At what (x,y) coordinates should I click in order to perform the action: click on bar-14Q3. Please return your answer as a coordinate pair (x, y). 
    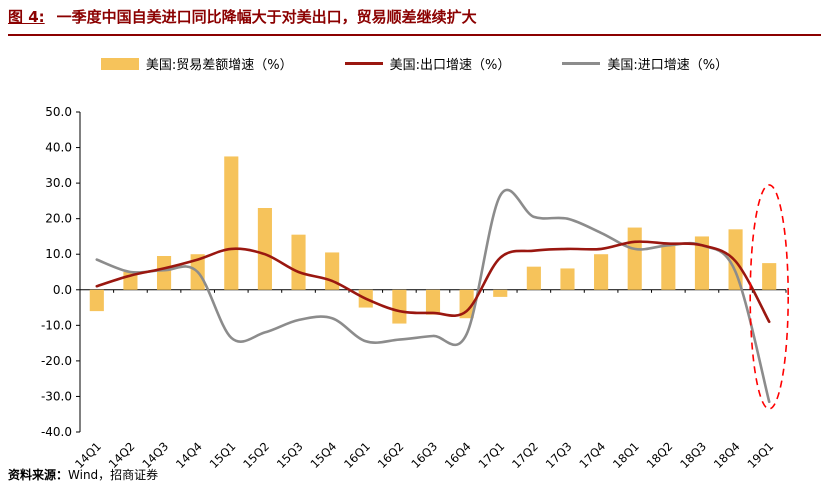
    Looking at the image, I should click on (164, 273).